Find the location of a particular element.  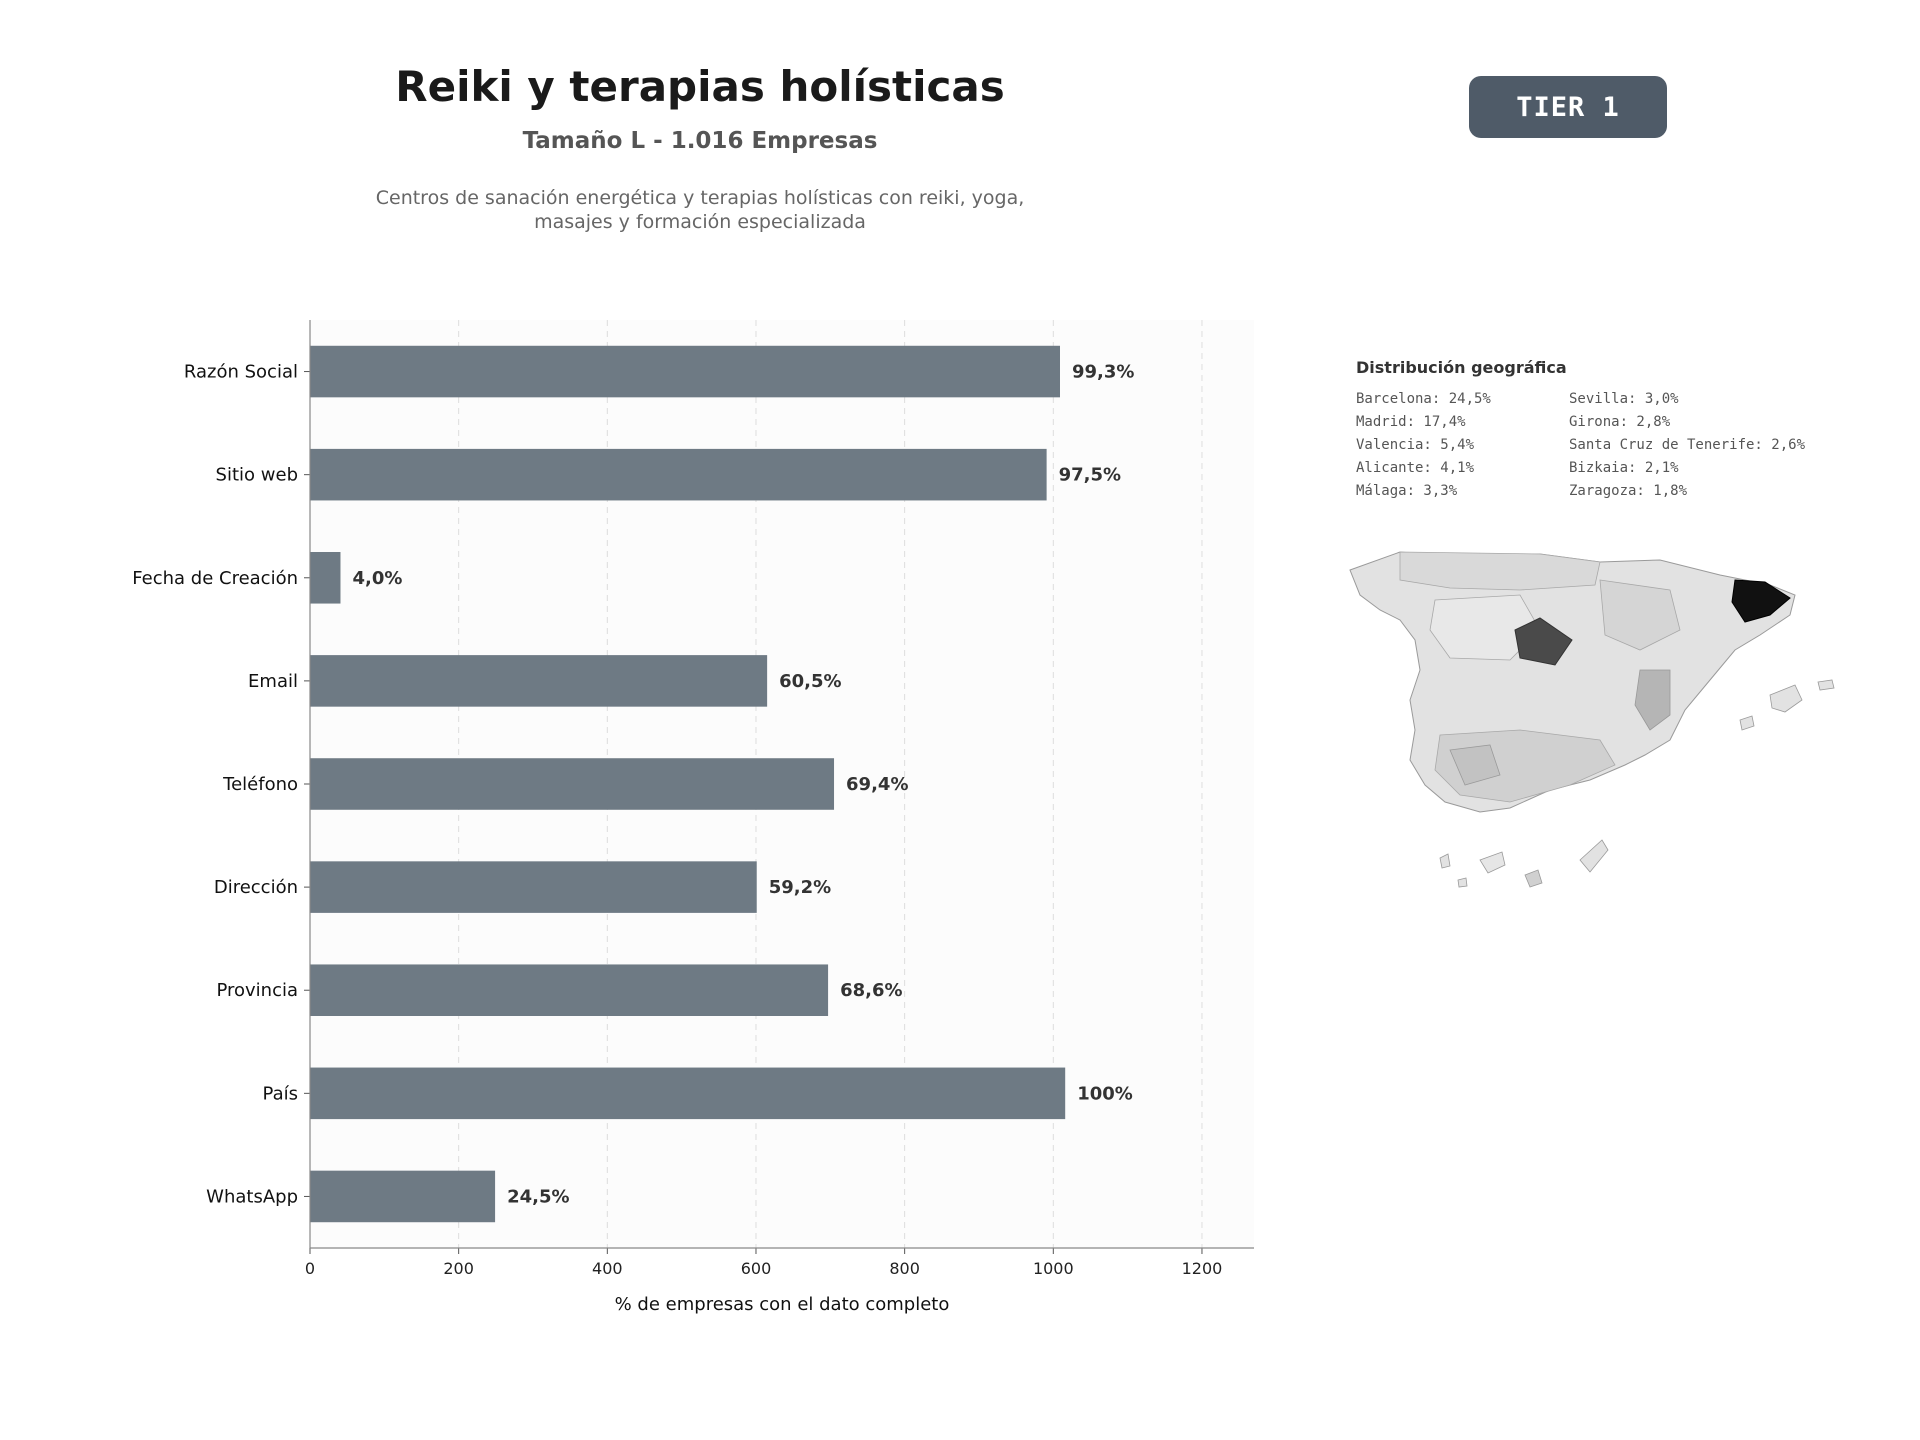

description-line-2: masajes y formación especializada is located at coordinates (700, 222).